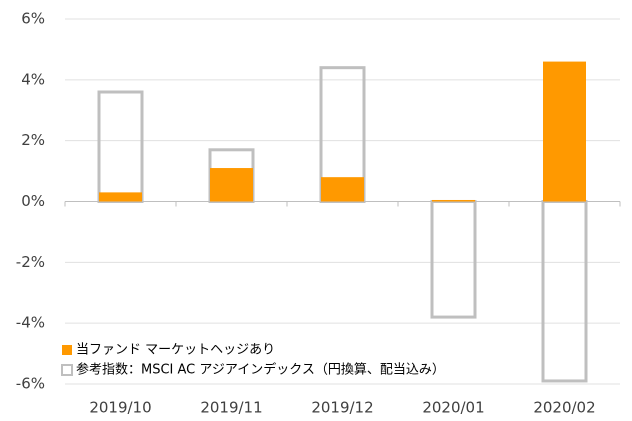 The image size is (632, 421). What do you see at coordinates (33, 201) in the screenshot?
I see `y-tick-label: 0%` at bounding box center [33, 201].